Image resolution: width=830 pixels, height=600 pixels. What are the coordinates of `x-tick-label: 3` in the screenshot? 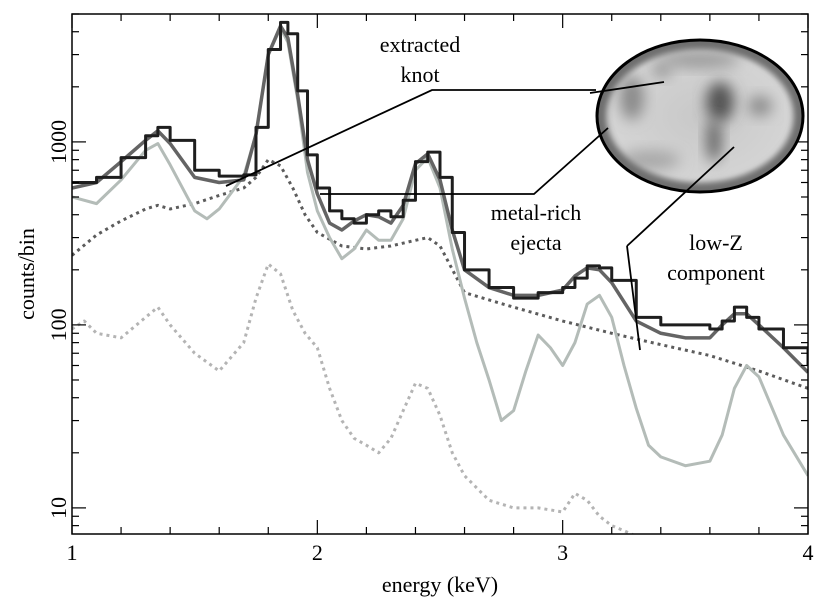 It's located at (562, 552).